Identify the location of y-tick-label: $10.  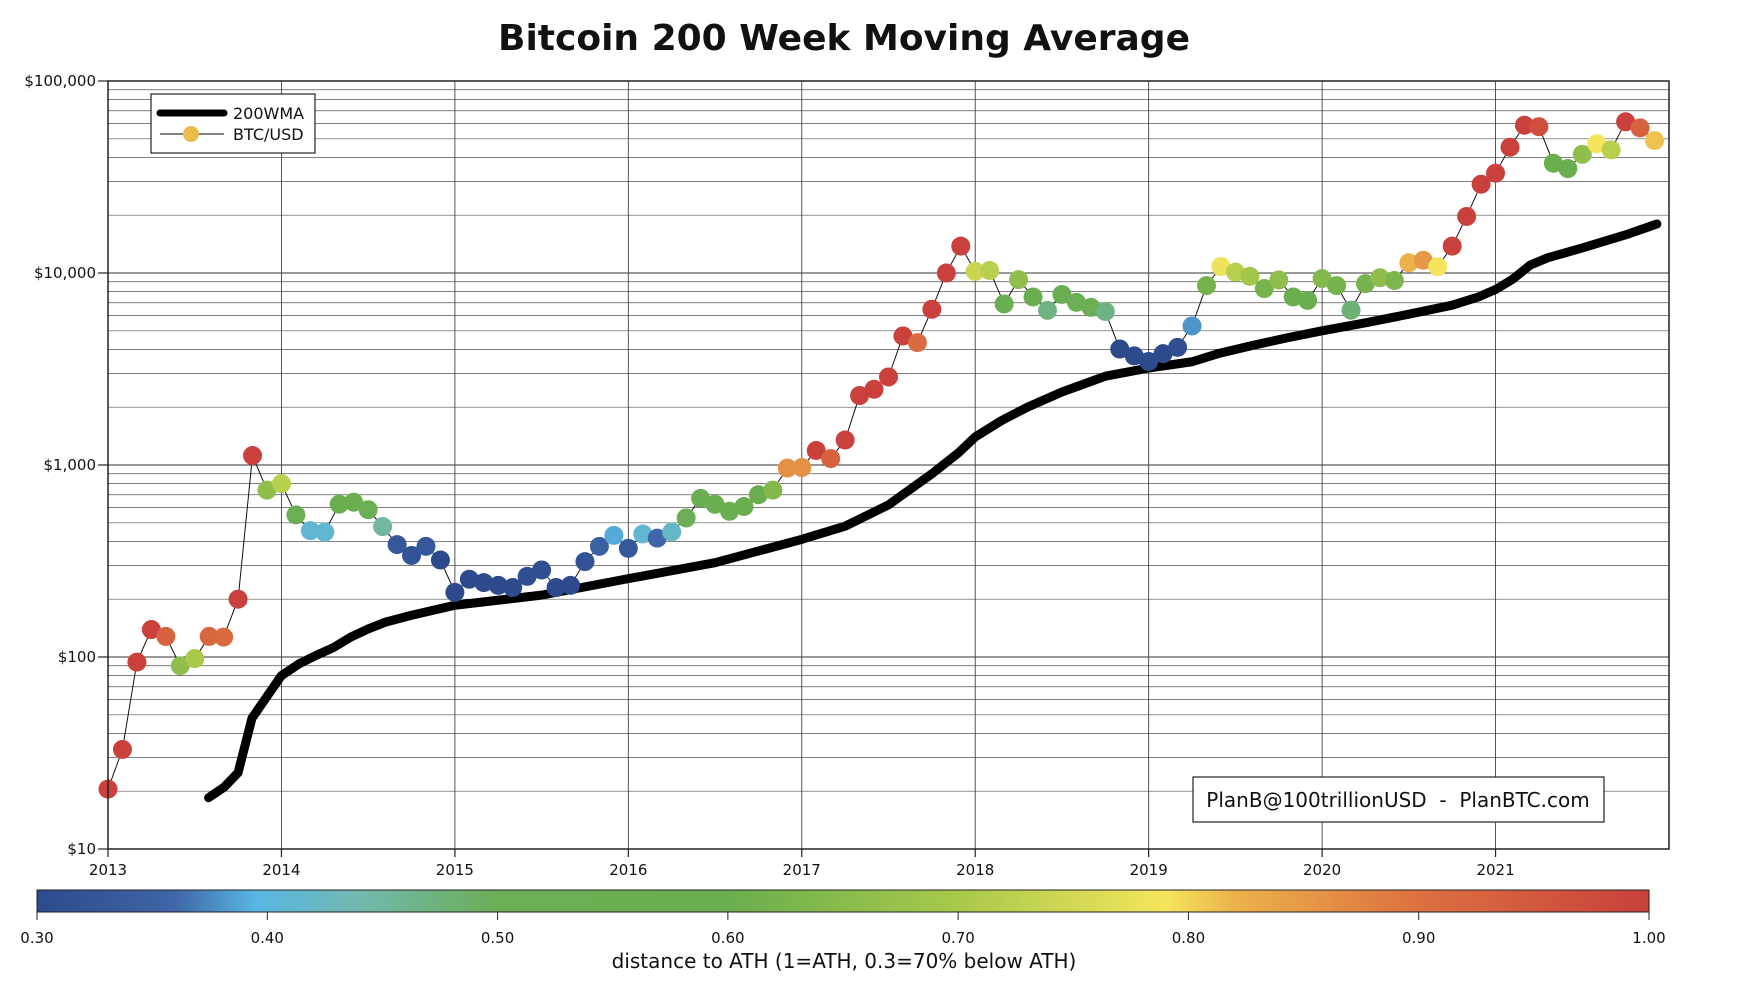
(81, 849).